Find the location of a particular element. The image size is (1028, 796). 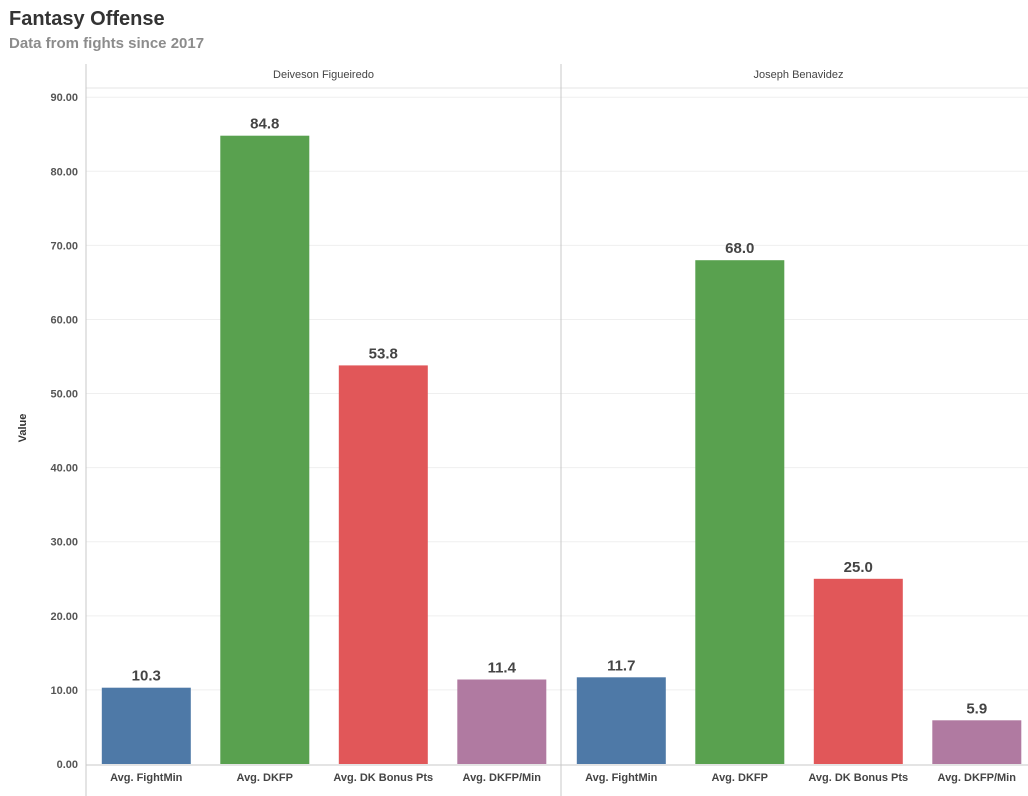

y-axis-title: Value is located at coordinates (23, 428).